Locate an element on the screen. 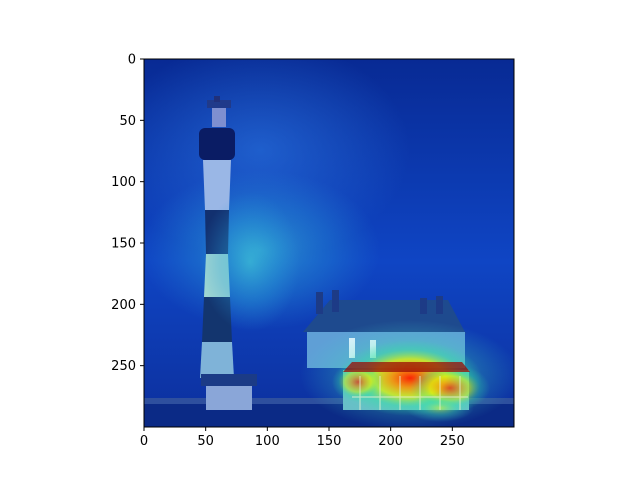 The image size is (640, 480). y-tick-label: 200 is located at coordinates (123, 305).